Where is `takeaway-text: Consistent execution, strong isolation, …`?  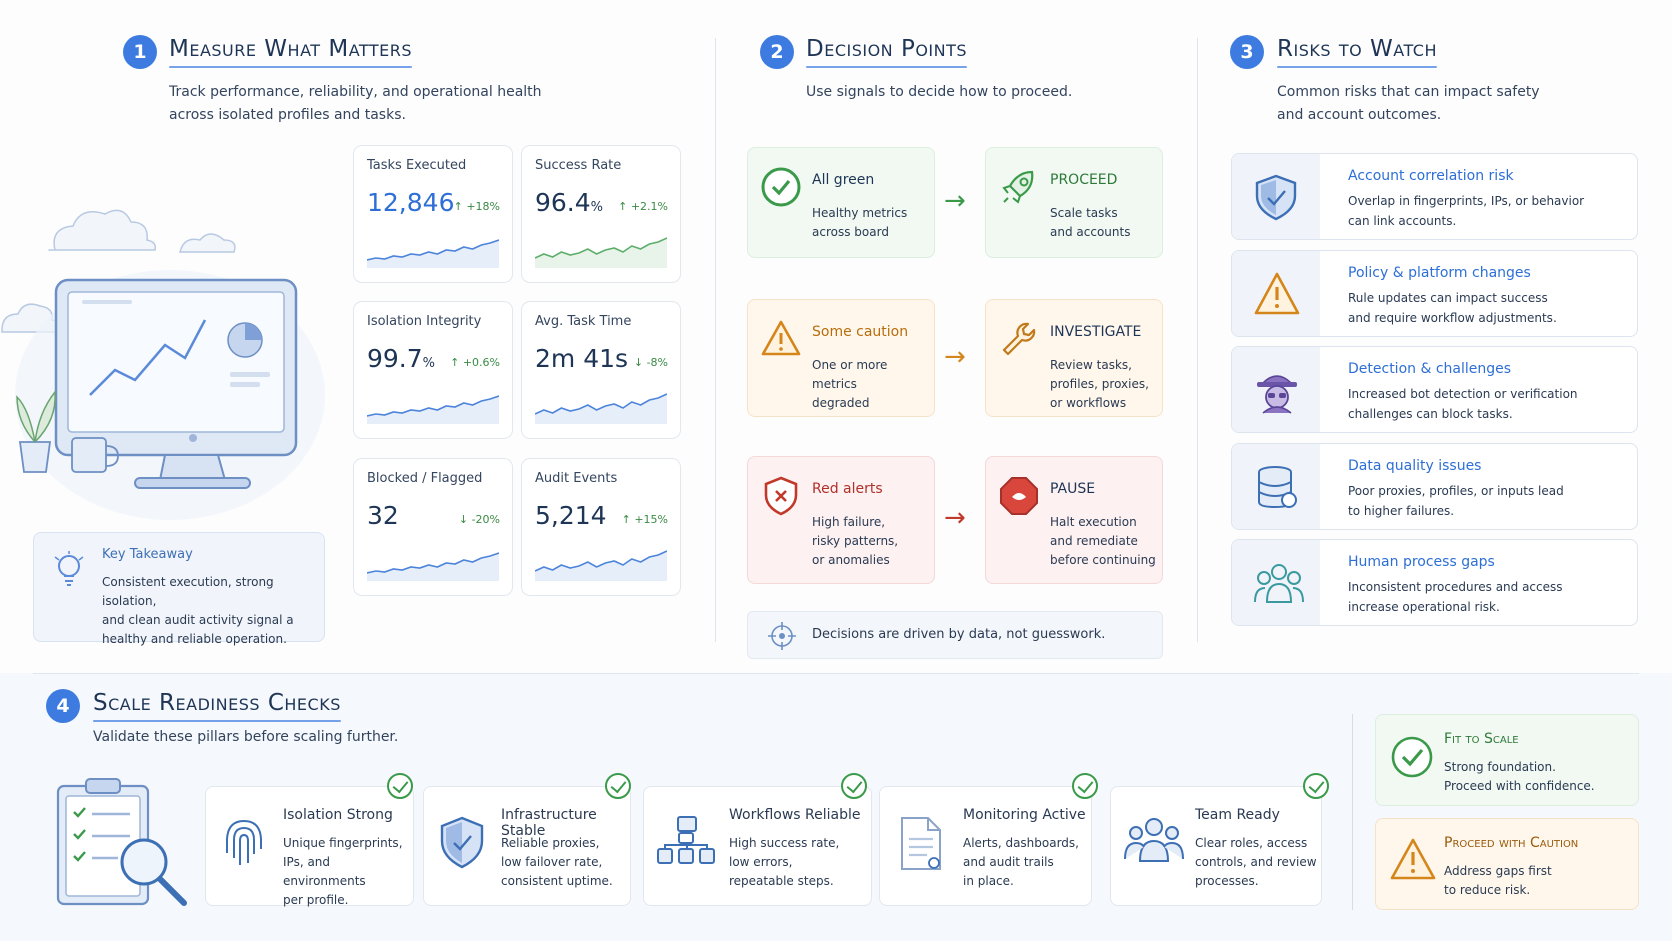 takeaway-text: Consistent execution, strong isolation, … is located at coordinates (209, 611).